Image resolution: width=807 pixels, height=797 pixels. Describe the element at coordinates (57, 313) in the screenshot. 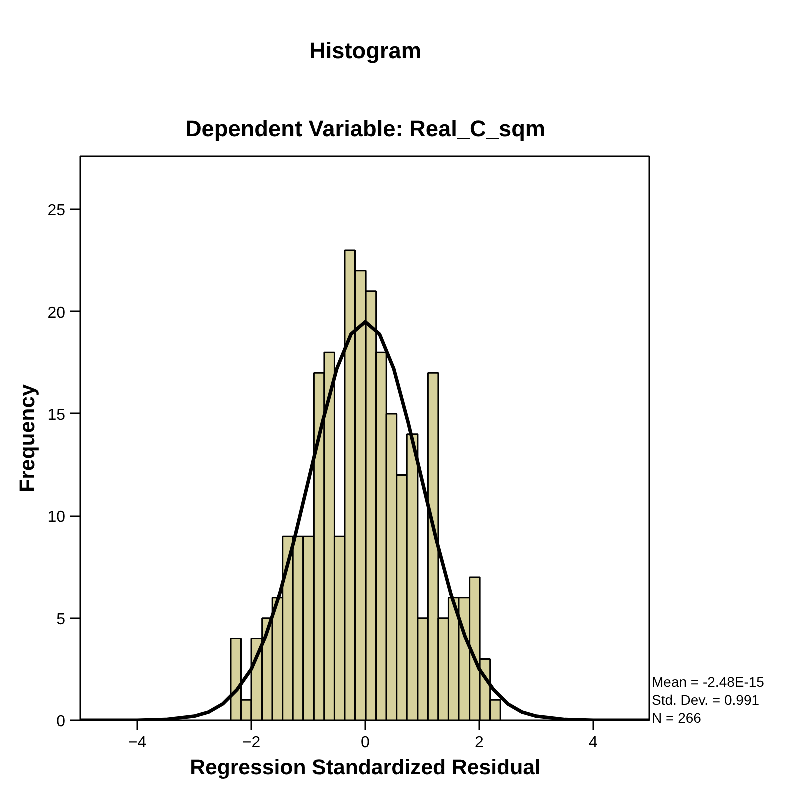

I see `y-tick-label: 20` at that location.